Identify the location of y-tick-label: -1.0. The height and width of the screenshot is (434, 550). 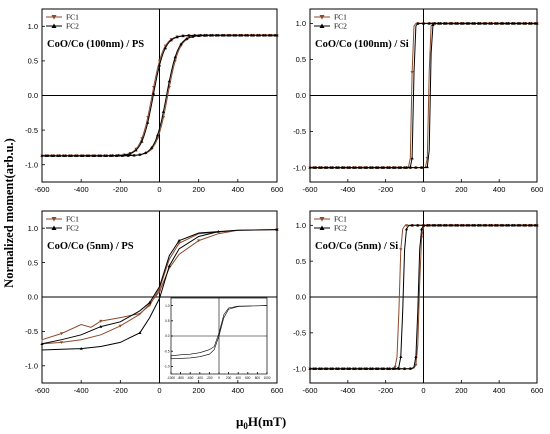
(299, 368).